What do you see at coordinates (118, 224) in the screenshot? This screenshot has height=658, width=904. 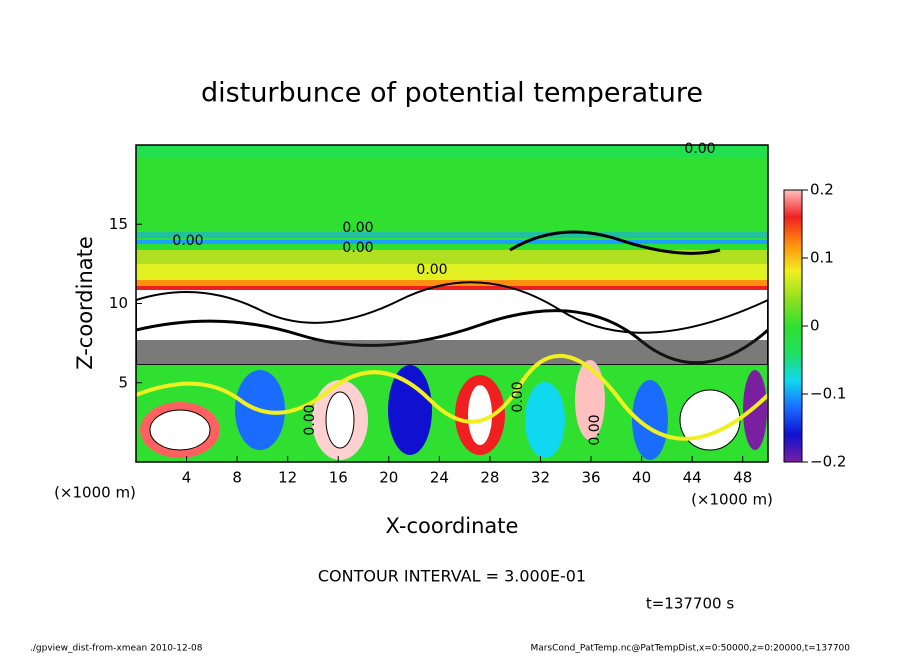 I see `y-tick-label: 15` at bounding box center [118, 224].